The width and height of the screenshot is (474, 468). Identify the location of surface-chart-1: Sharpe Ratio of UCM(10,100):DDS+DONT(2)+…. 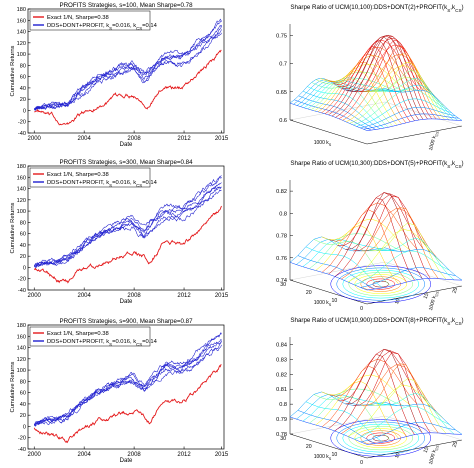
(370, 77).